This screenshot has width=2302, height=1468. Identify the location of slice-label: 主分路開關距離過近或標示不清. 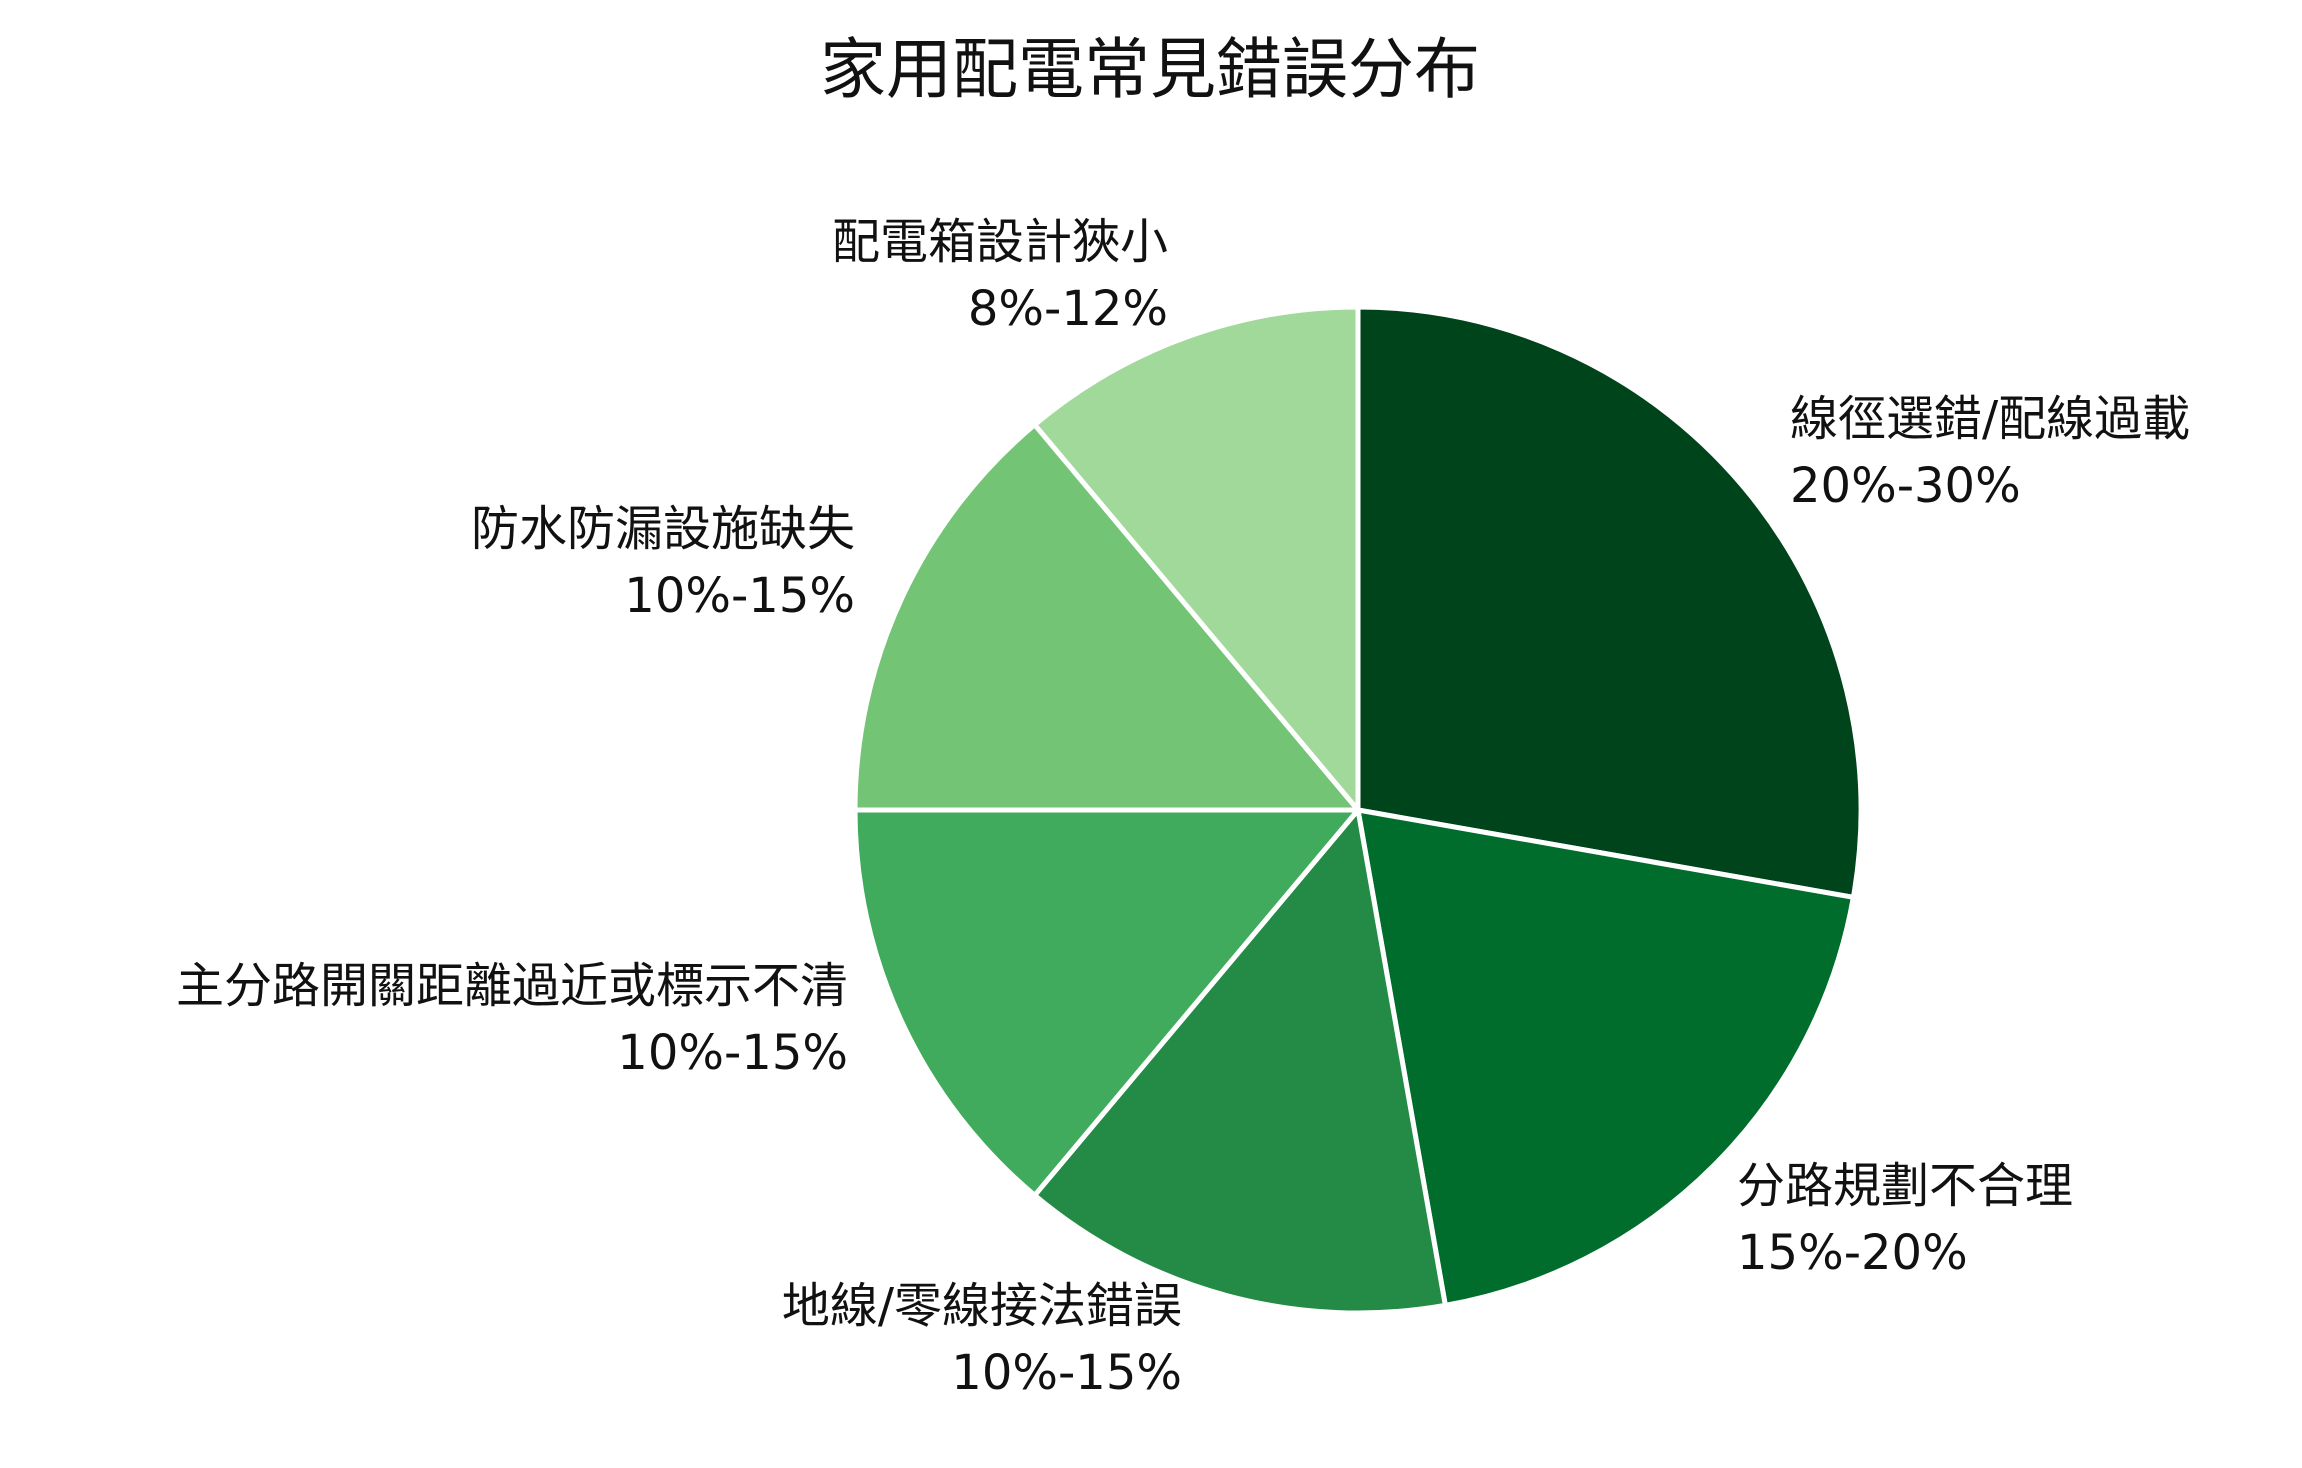
(512, 986).